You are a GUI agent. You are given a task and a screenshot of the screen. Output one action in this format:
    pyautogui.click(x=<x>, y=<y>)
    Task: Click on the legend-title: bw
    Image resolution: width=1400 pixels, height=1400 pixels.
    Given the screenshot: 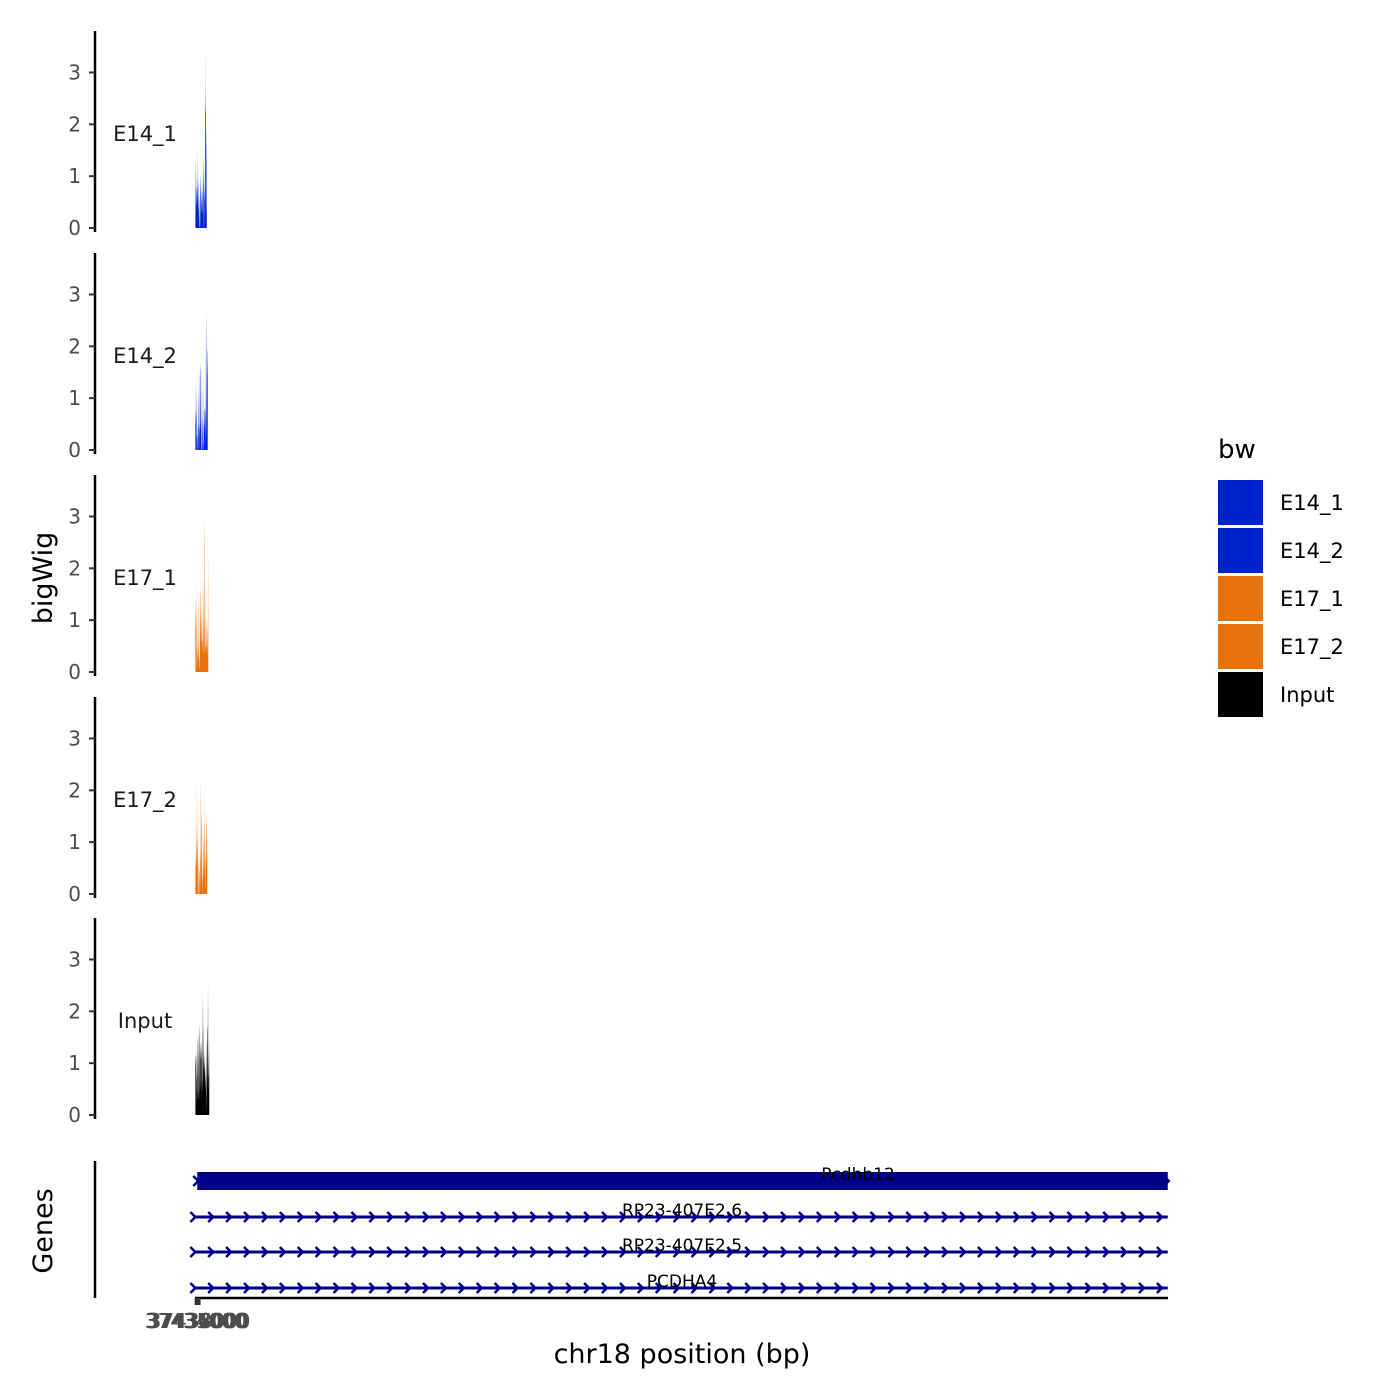 What is the action you would take?
    pyautogui.click(x=1237, y=450)
    